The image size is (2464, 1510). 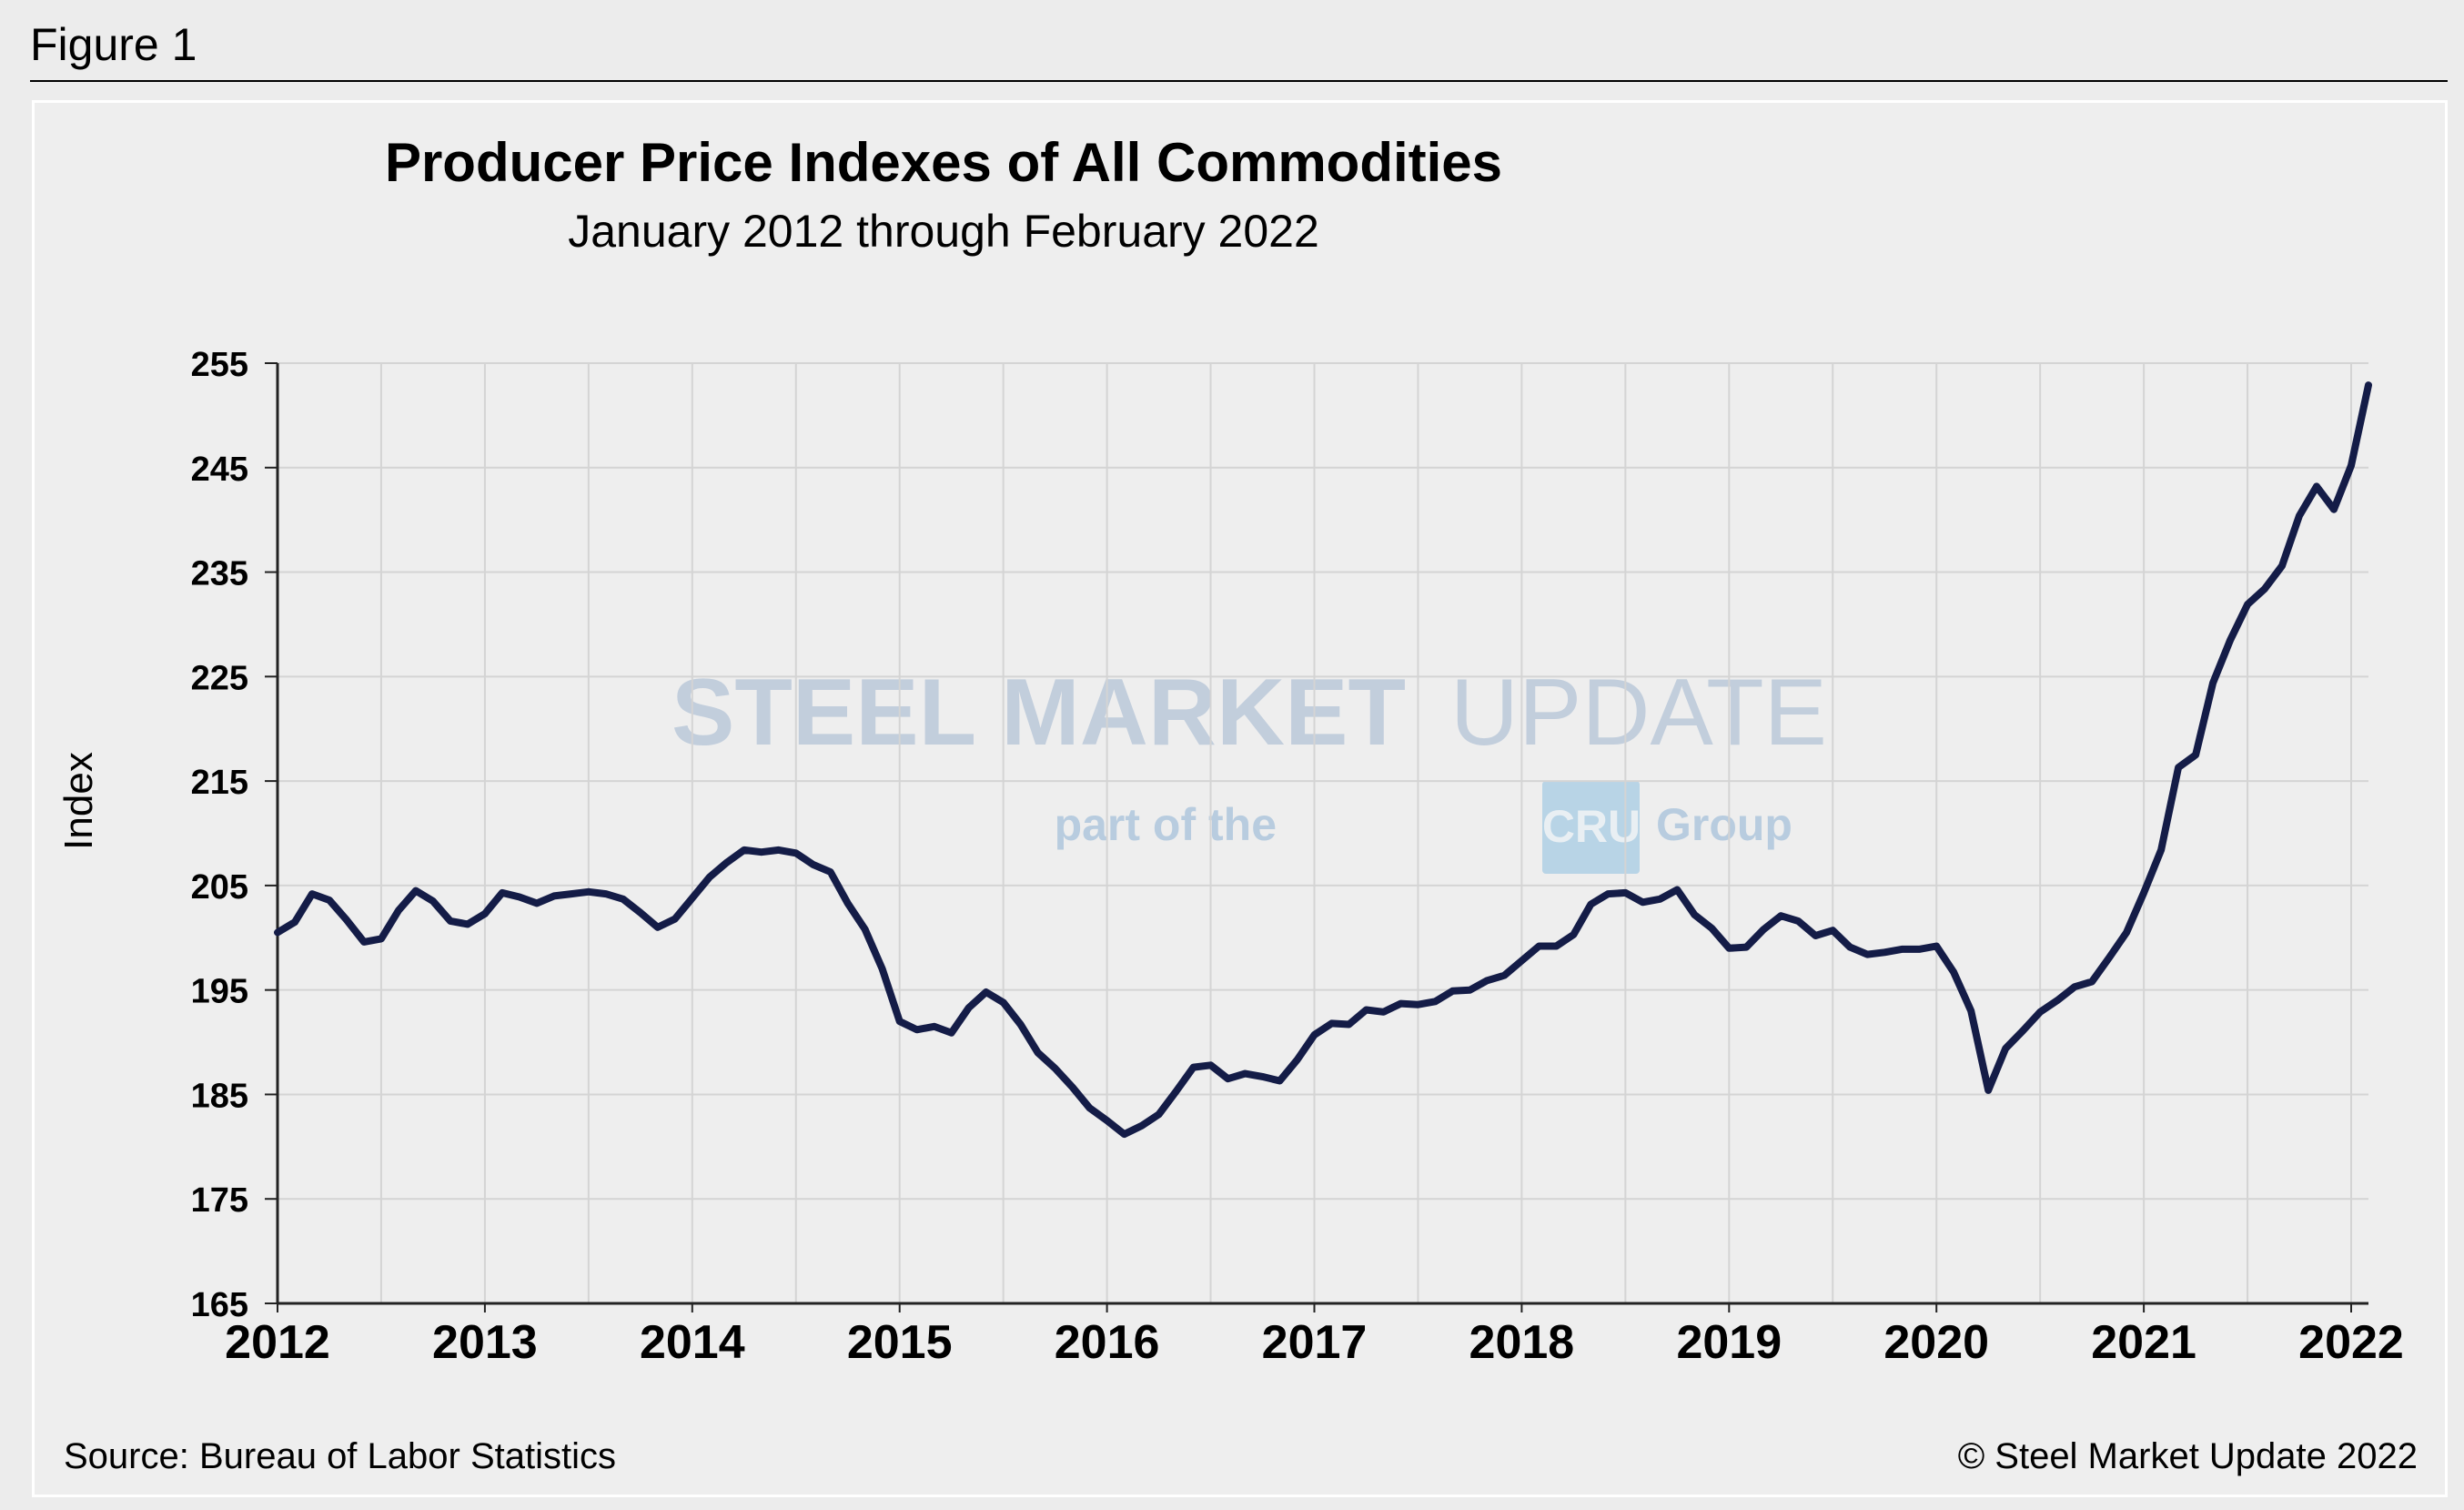 What do you see at coordinates (1166, 824) in the screenshot?
I see `watermark-tagline-pre: part of the` at bounding box center [1166, 824].